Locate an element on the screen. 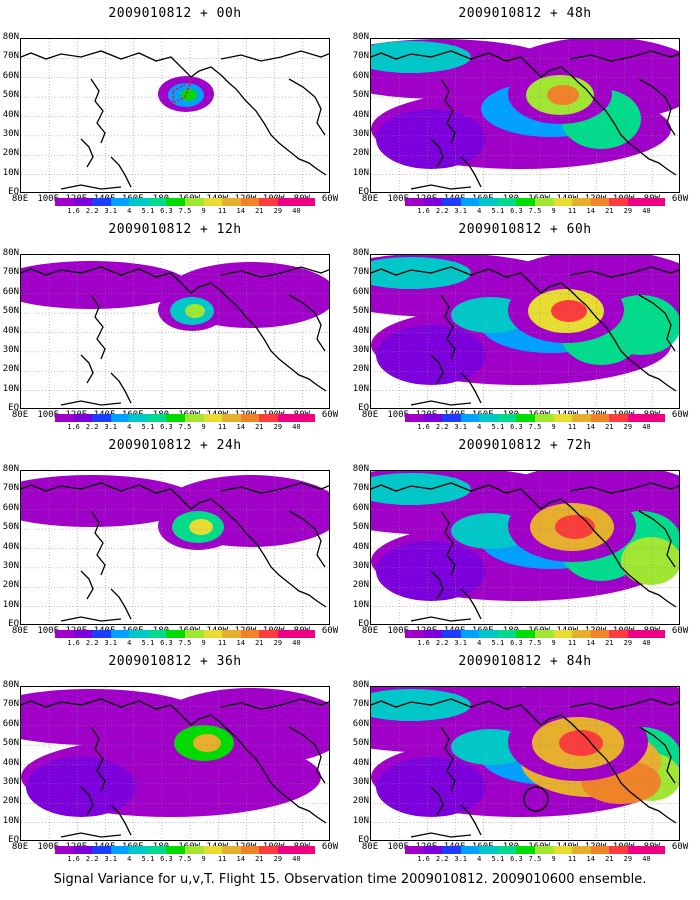 Image resolution: width=700 pixels, height=900 pixels. colorbar-label: 4 is located at coordinates (479, 427).